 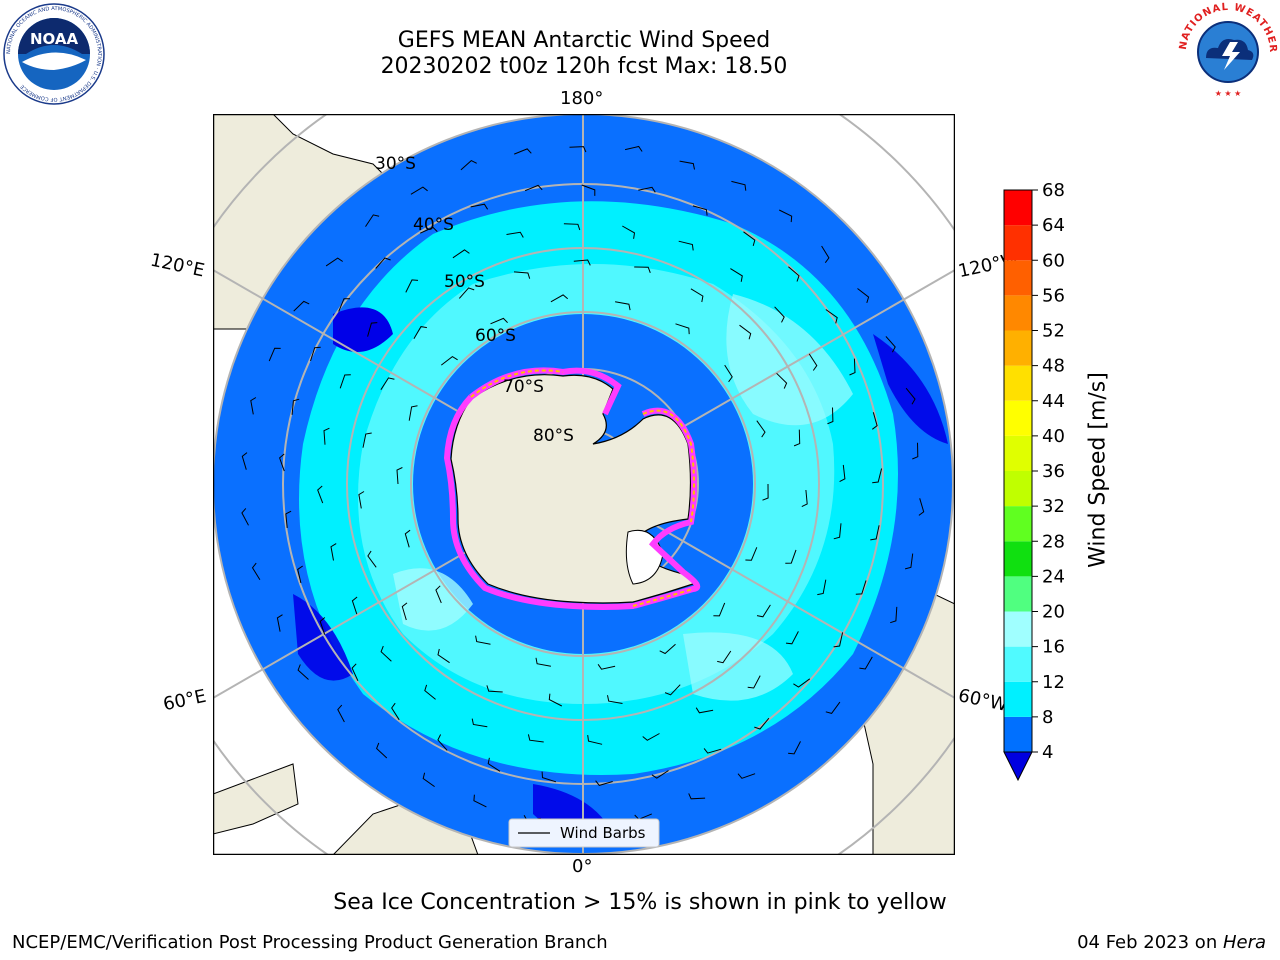 I want to click on colorbar-label: Wind Speed [m/s], so click(x=1098, y=470).